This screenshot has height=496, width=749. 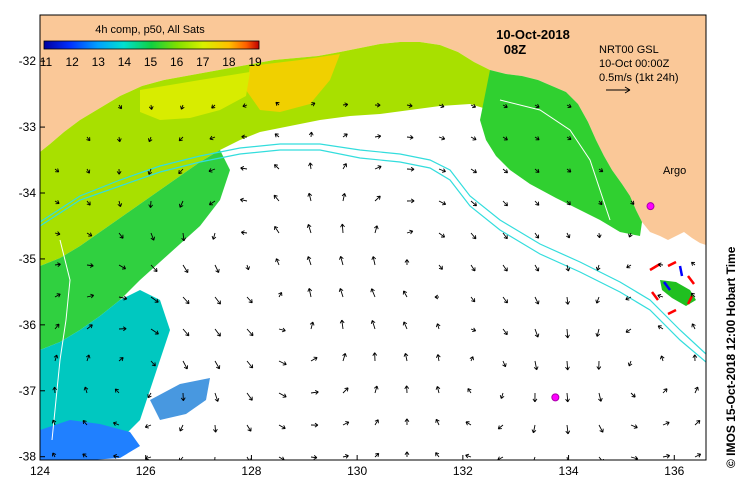 What do you see at coordinates (293, 83) in the screenshot?
I see `sst-warm-patch` at bounding box center [293, 83].